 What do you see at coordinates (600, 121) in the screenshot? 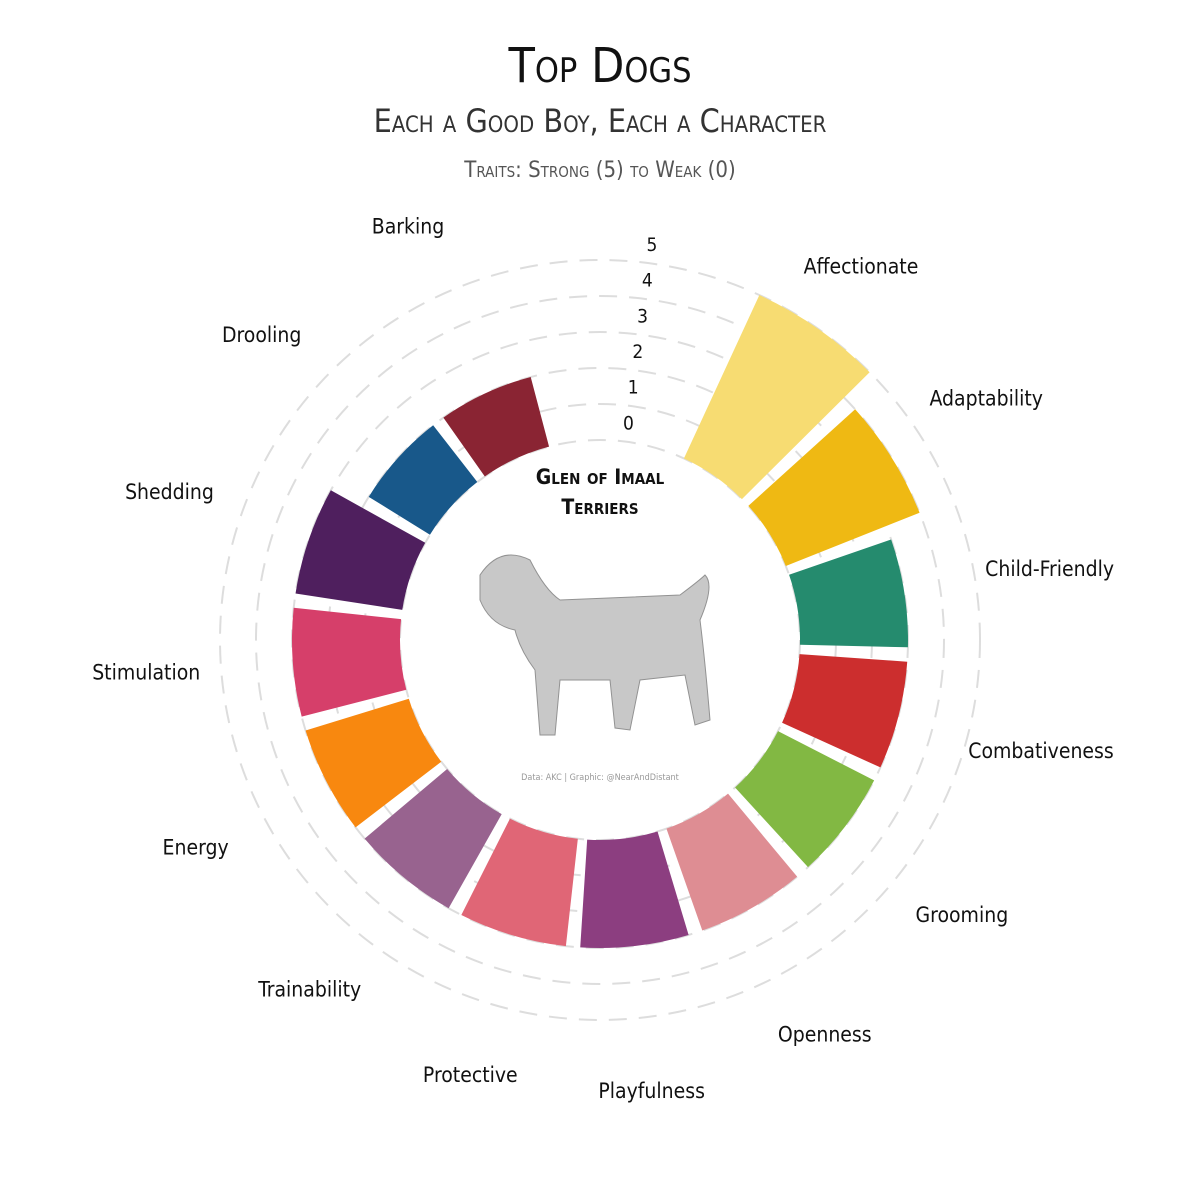
I see `chart-subtitle: Each a Good Boy, Each a Character` at bounding box center [600, 121].